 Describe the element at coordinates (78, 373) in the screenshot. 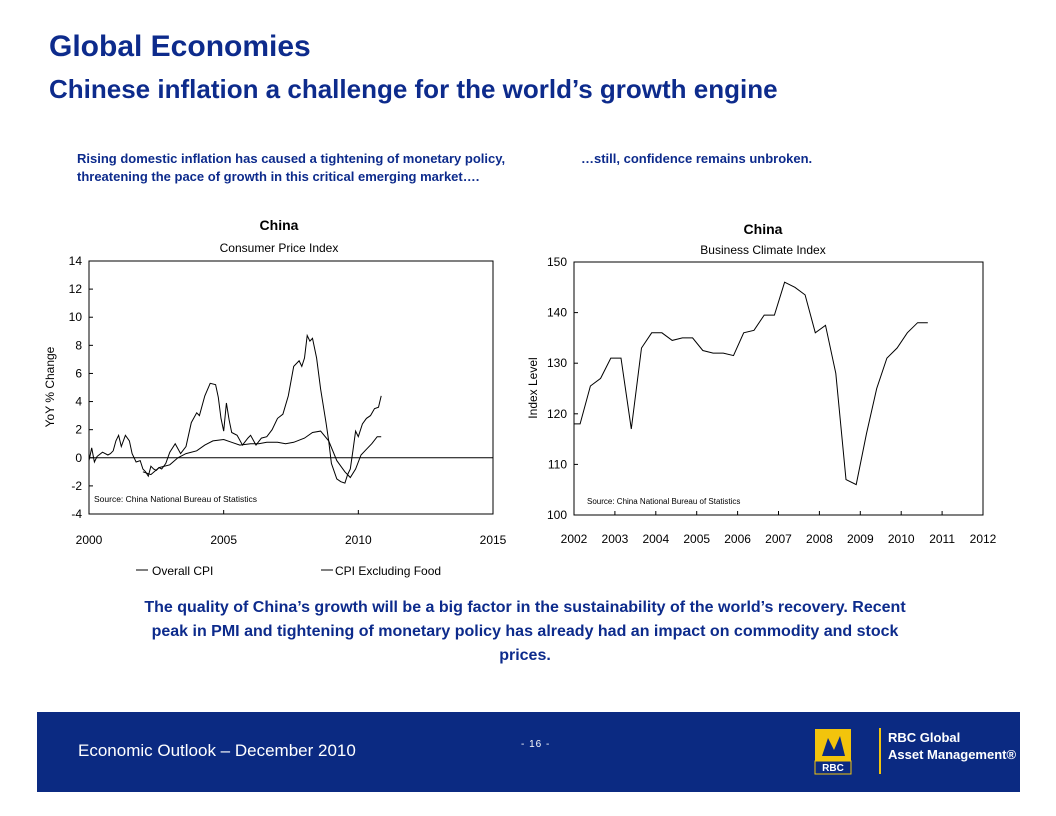

I see `y-tick-label: 6` at that location.